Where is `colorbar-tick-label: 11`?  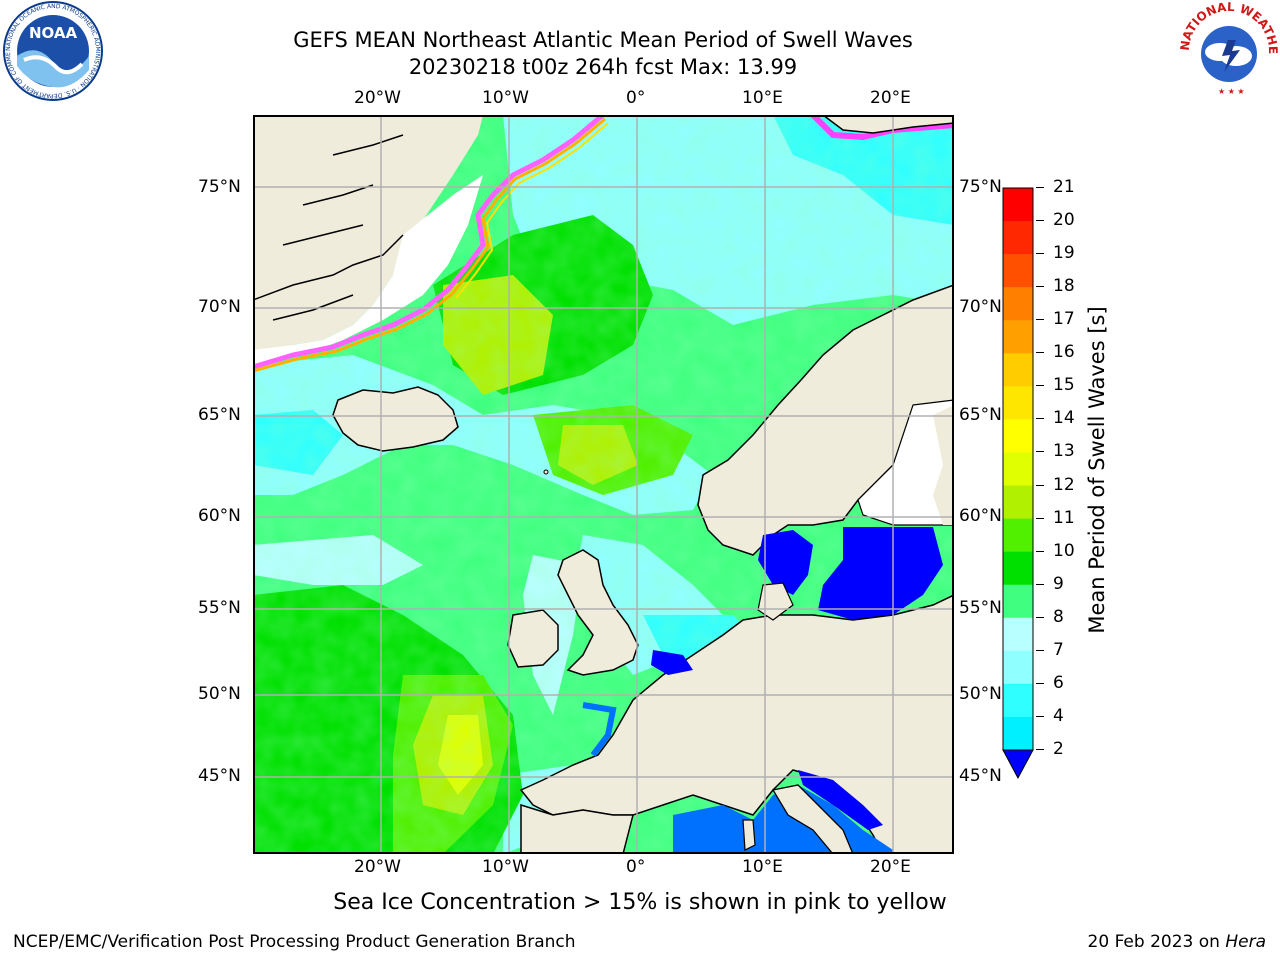
colorbar-tick-label: 11 is located at coordinates (1064, 517).